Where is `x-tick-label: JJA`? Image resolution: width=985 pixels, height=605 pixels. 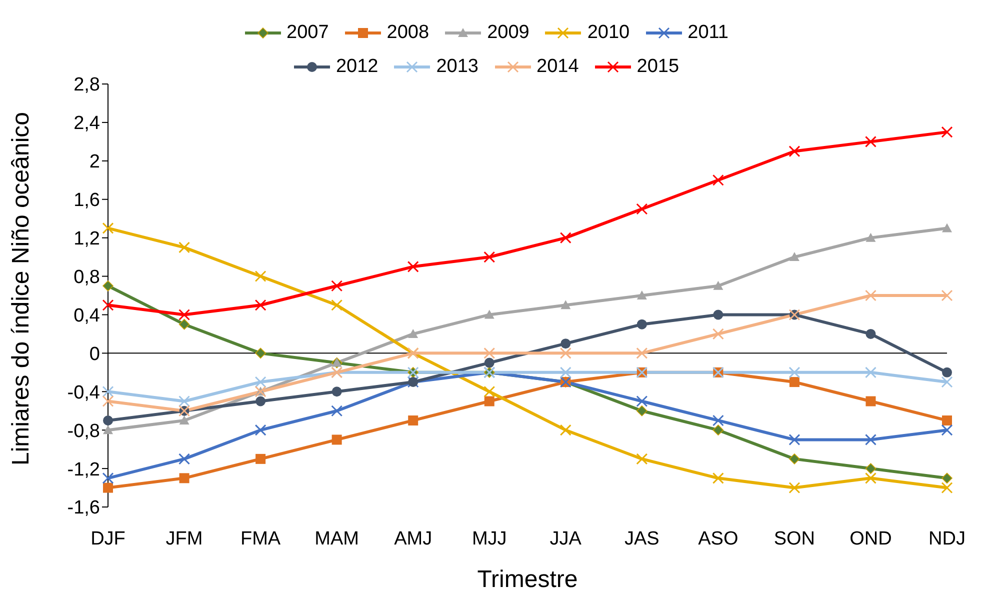 x-tick-label: JJA is located at coordinates (566, 539).